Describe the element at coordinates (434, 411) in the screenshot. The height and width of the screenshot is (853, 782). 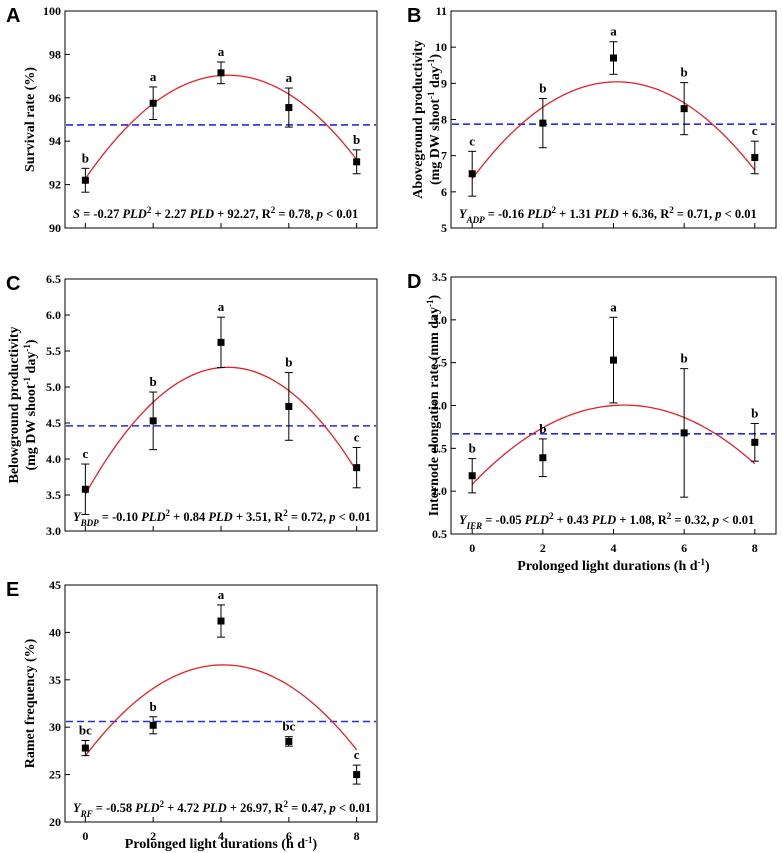
I see `y-axis-label-text: Internode elongation rate (mm day` at that location.